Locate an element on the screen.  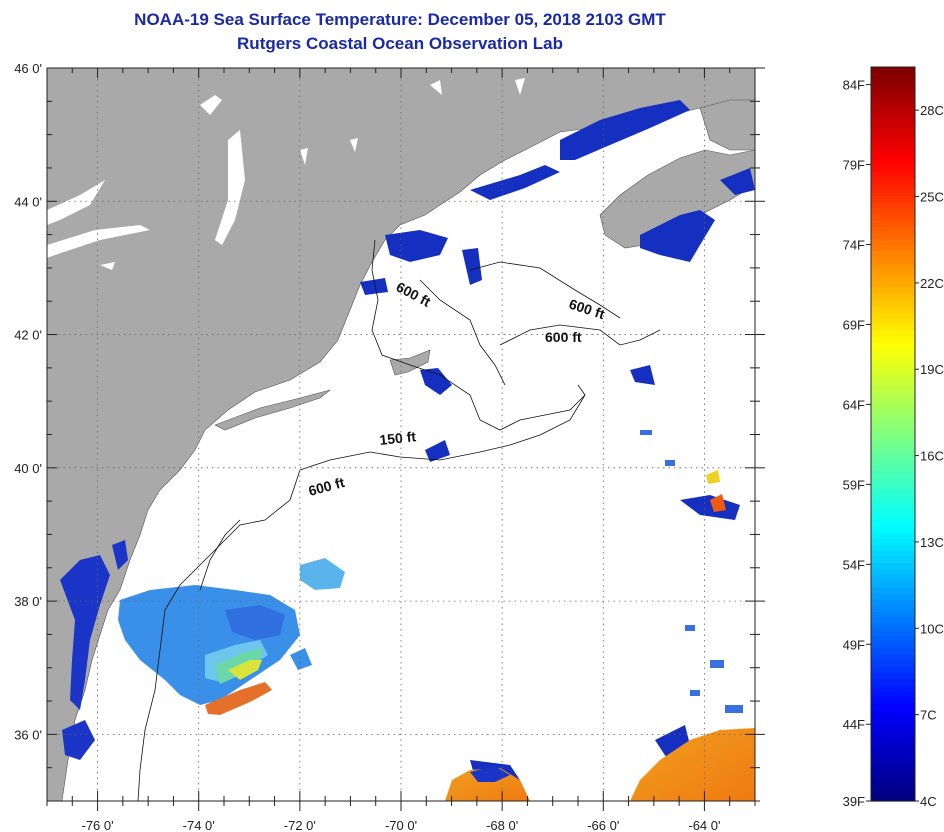
colorbar-celsius-label: 4C is located at coordinates (928, 801).